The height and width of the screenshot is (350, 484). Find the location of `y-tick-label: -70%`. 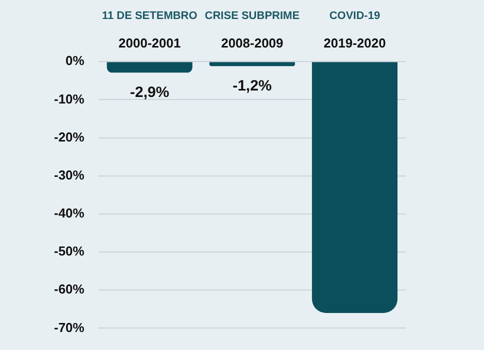

y-tick-label: -70% is located at coordinates (69, 327).